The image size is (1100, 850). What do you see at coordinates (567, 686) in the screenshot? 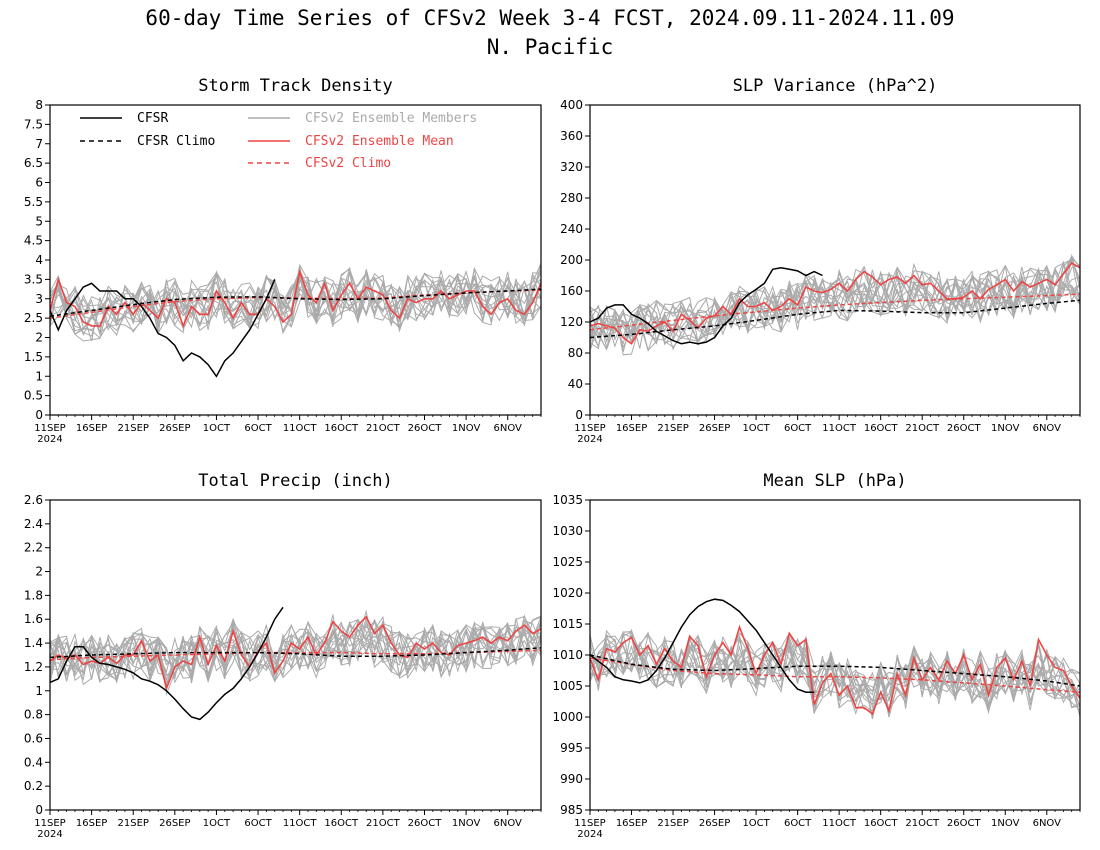
I see `y-tick-label: 1005` at bounding box center [567, 686].